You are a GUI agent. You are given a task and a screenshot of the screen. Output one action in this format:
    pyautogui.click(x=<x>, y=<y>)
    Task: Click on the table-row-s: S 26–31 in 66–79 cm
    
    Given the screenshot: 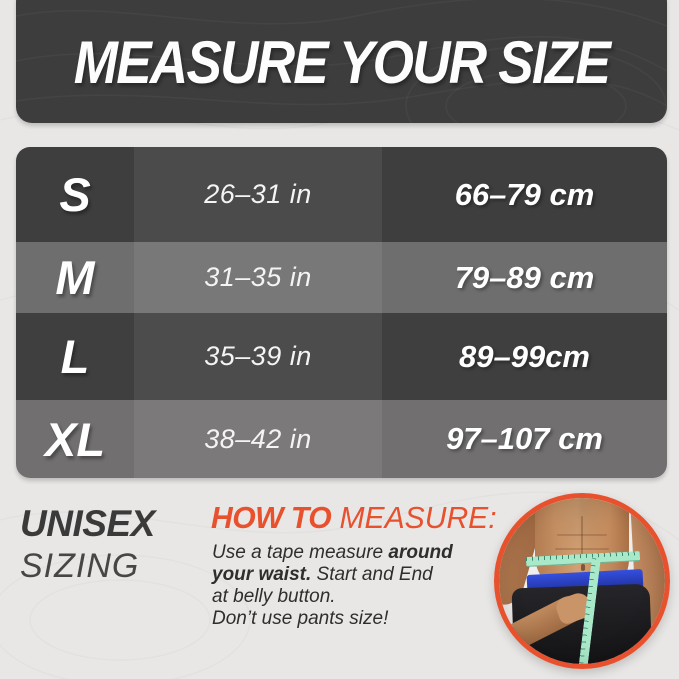 What is the action you would take?
    pyautogui.click(x=341, y=194)
    